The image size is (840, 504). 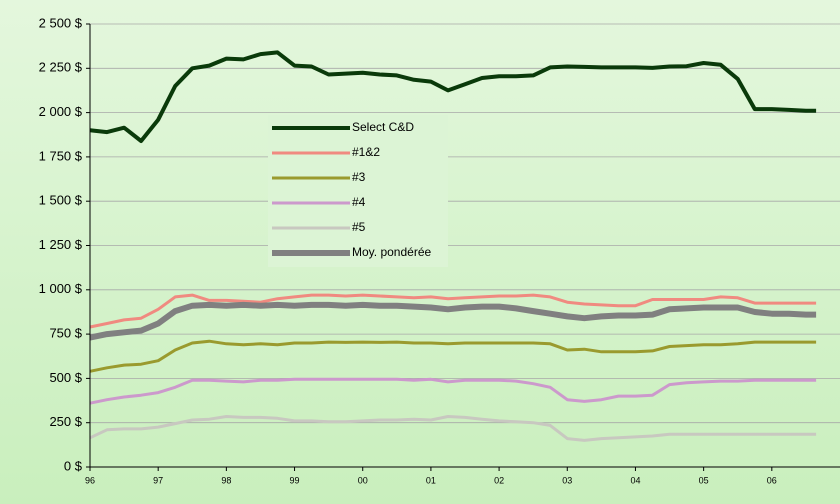 I want to click on y-tick-label: 1 000 $, so click(x=61, y=288).